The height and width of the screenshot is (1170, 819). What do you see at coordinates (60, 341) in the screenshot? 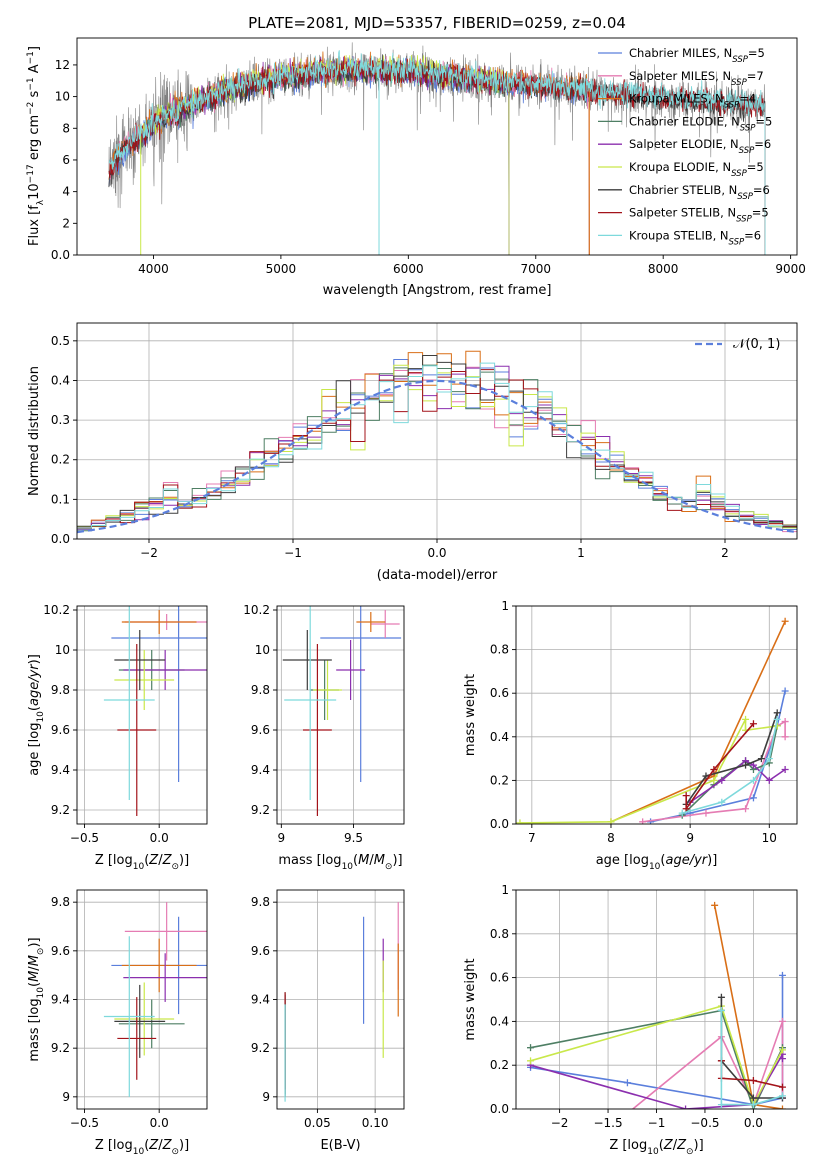
I see `y-tick-label: 0.5` at bounding box center [60, 341].